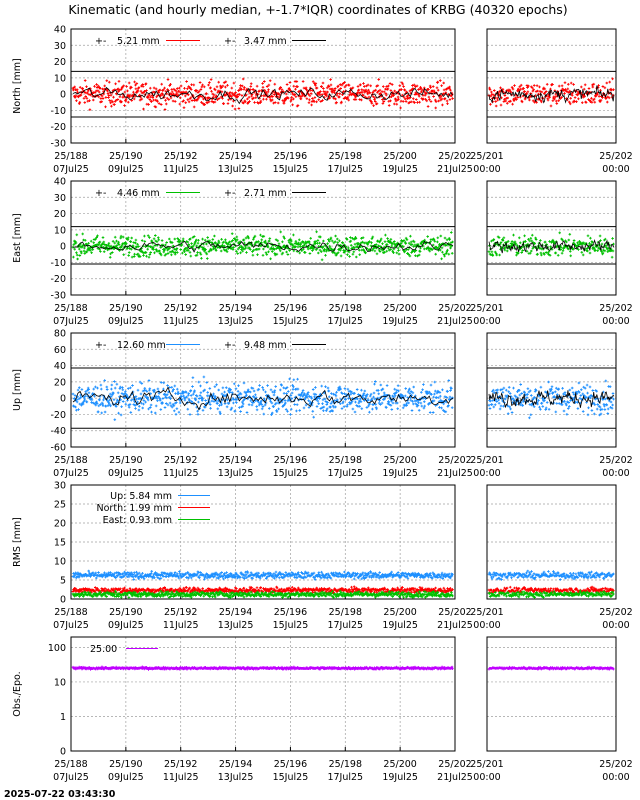  What do you see at coordinates (551, 590) in the screenshot?
I see `rms-north-zoom-cloud` at bounding box center [551, 590].